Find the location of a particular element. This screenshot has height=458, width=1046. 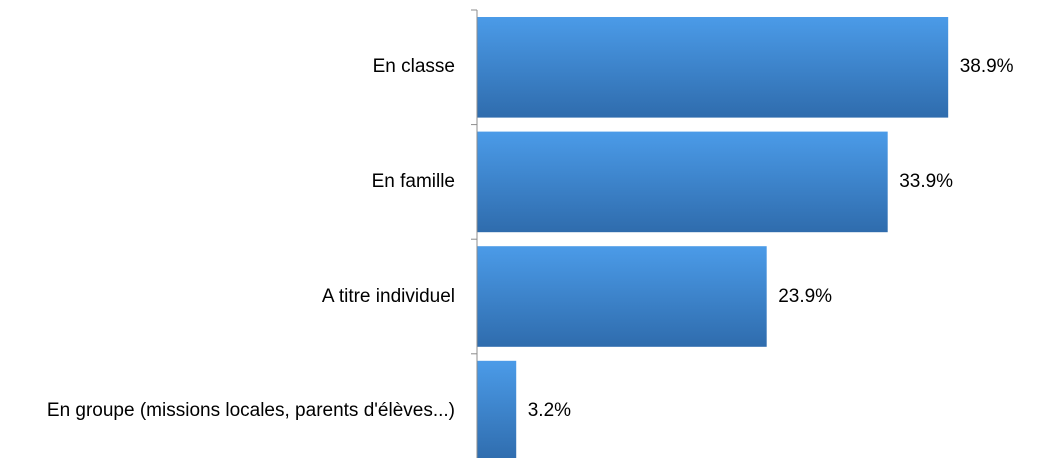

category-label: En famille is located at coordinates (413, 181).